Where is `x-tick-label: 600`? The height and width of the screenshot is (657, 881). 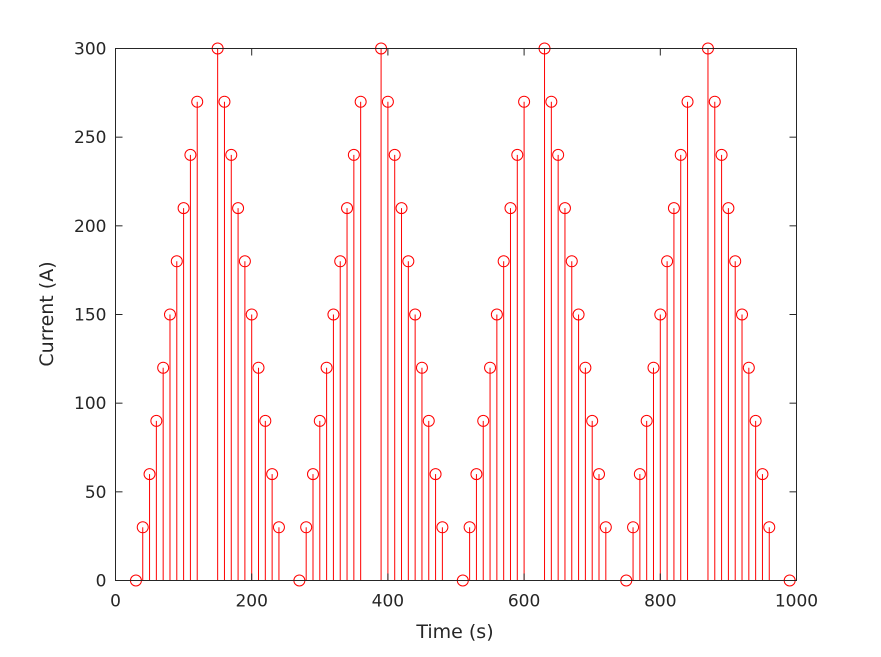 x-tick-label: 600 is located at coordinates (524, 602).